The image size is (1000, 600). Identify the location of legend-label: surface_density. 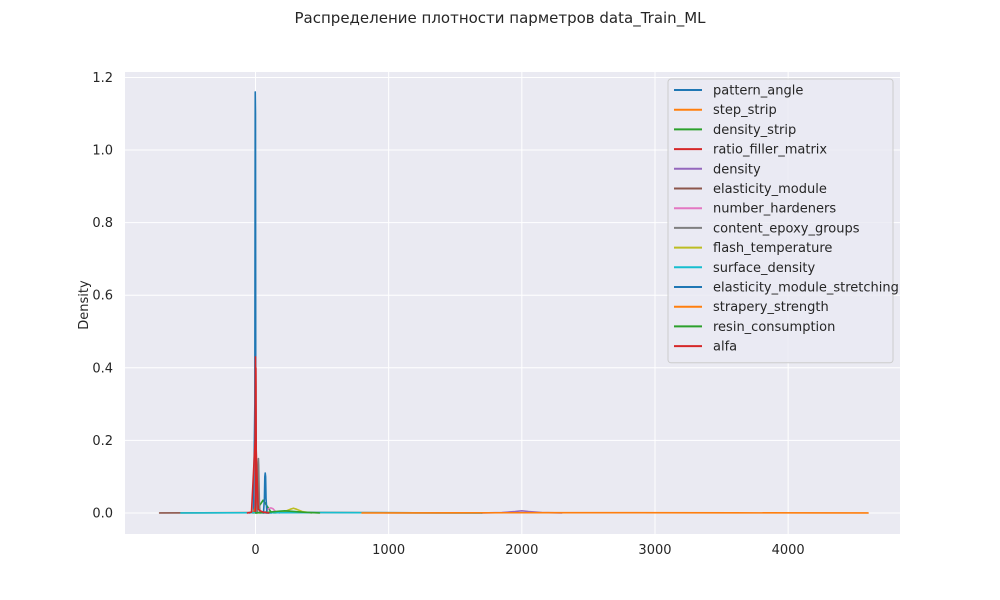
(764, 268).